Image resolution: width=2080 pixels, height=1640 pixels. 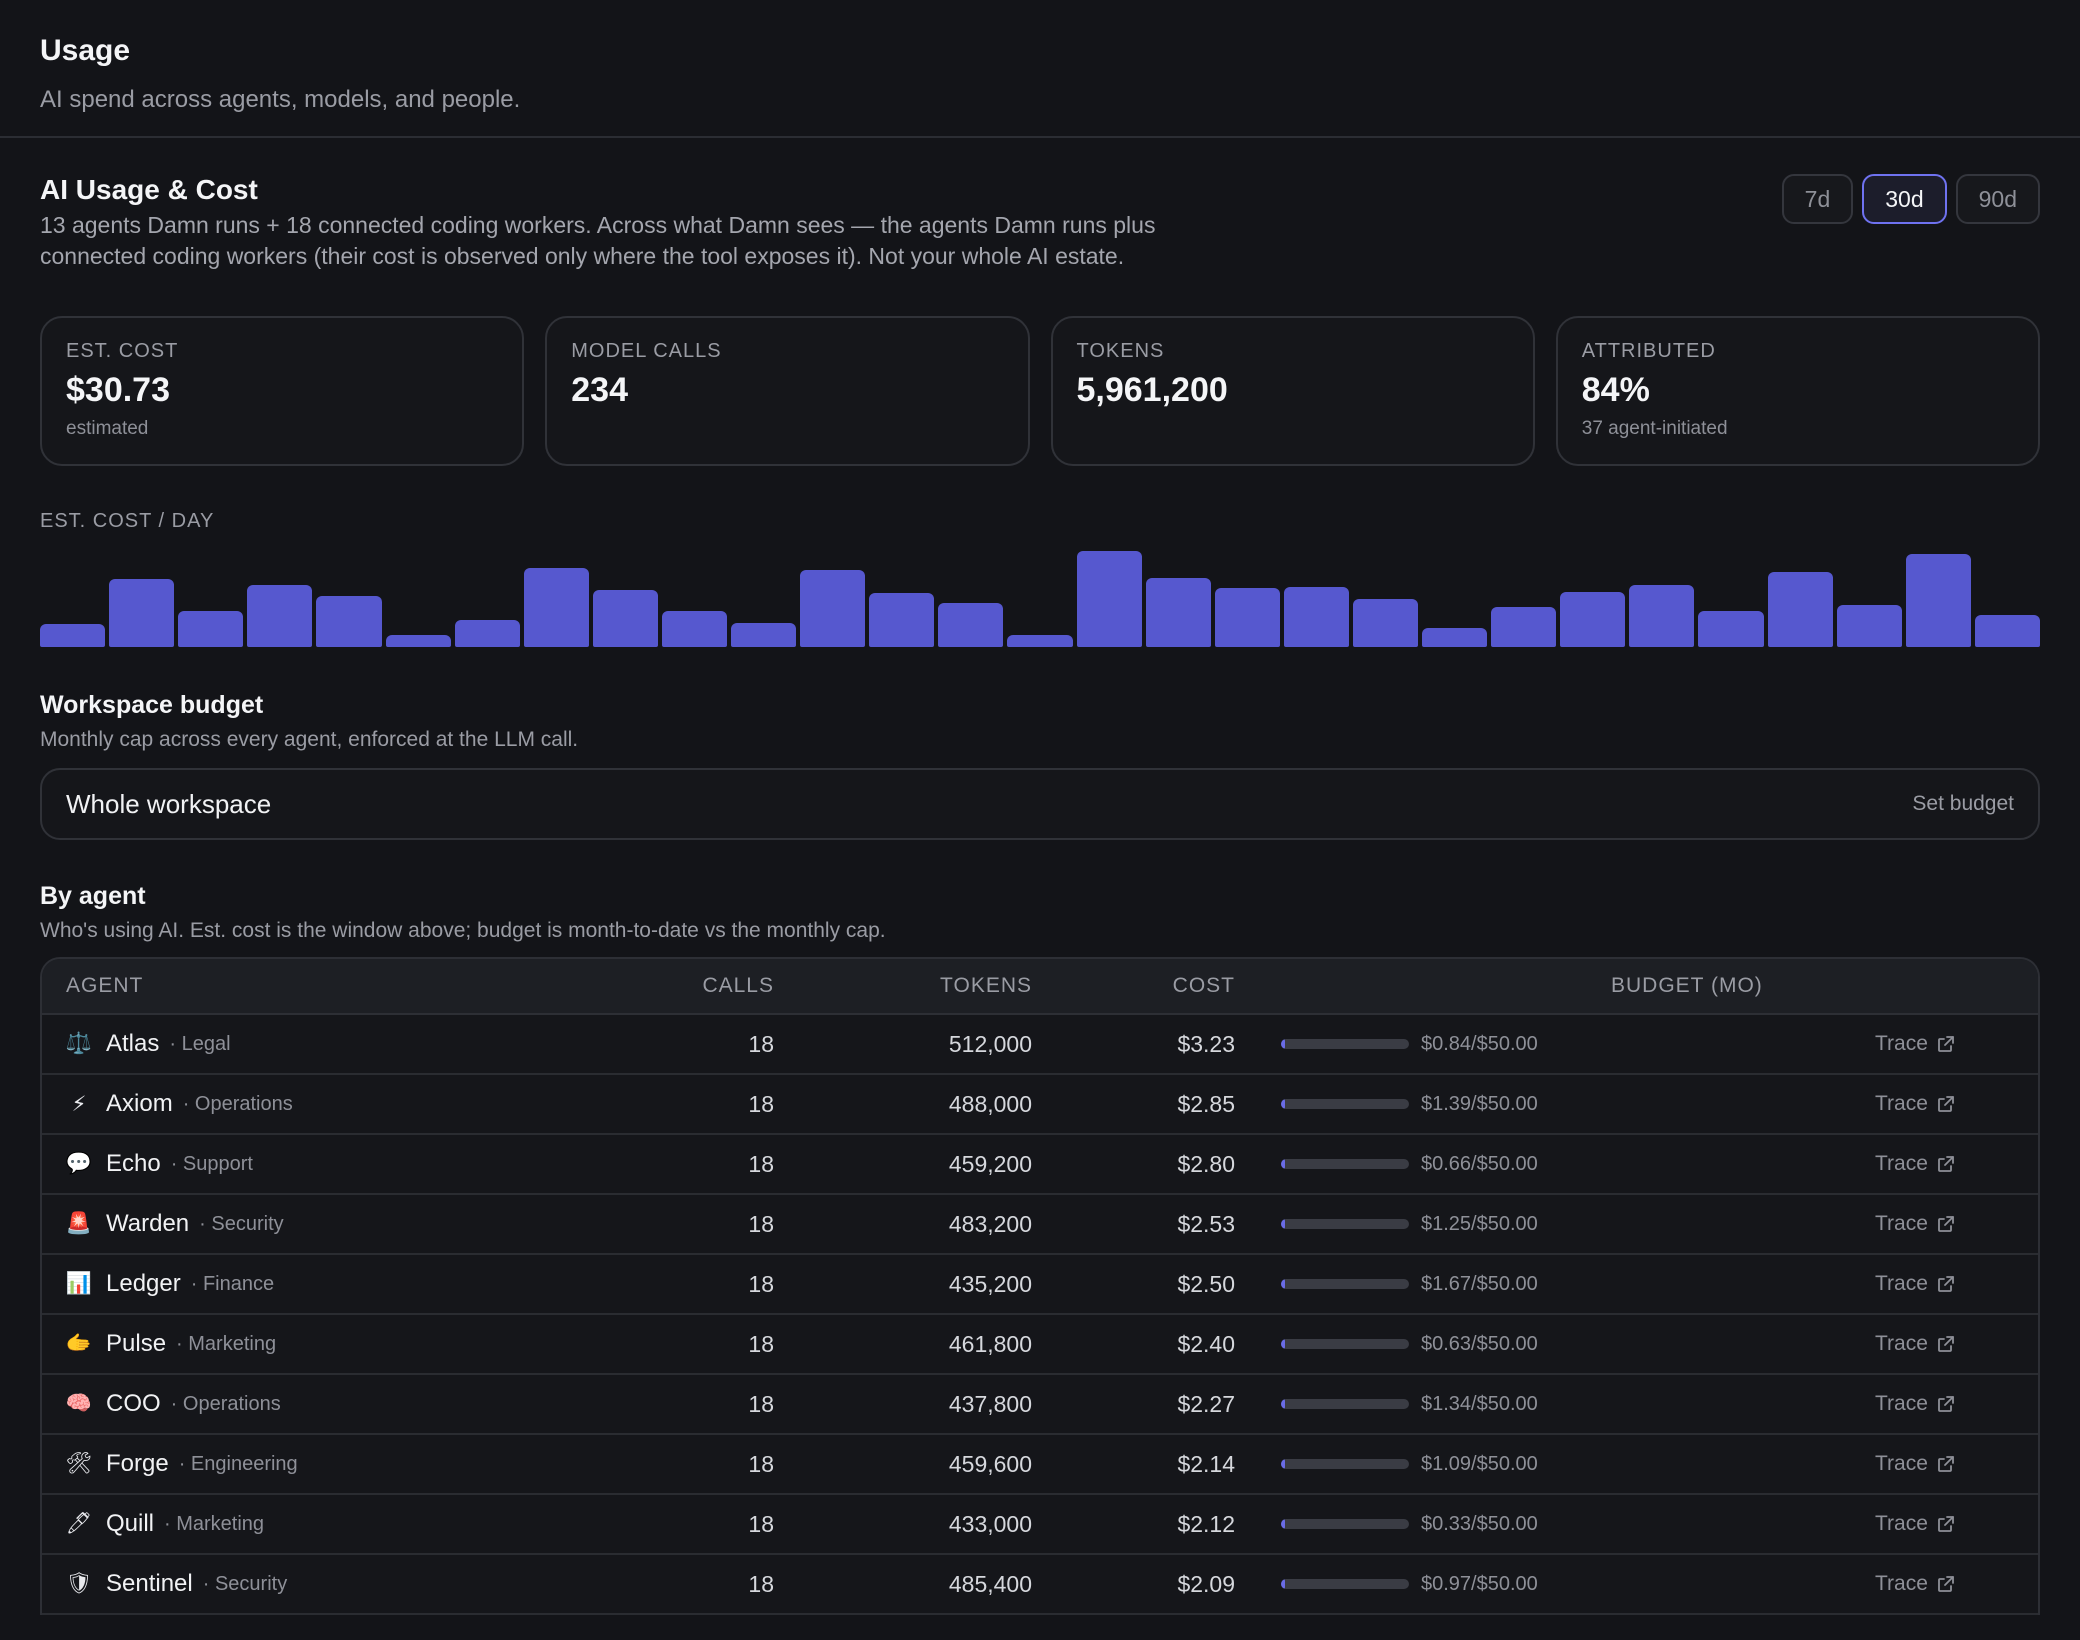 I want to click on agent-name: Sentinel, so click(x=149, y=1583).